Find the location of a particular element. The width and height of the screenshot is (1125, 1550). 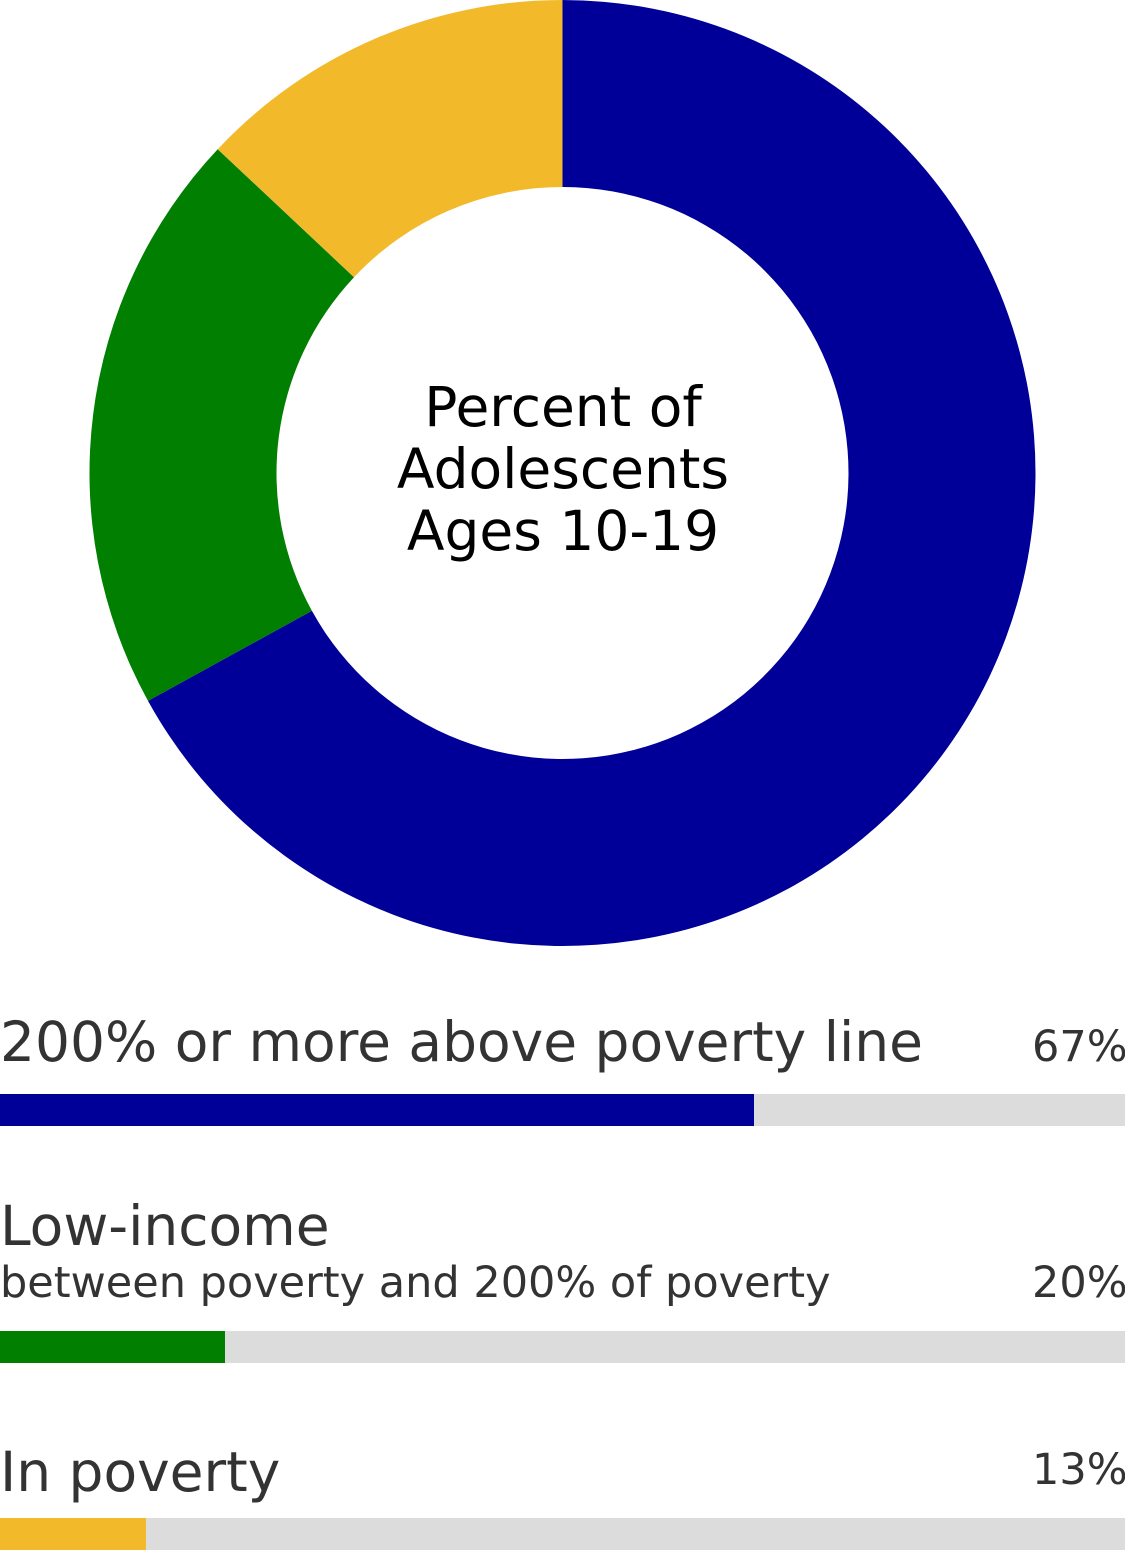

legend-row-above-poverty: 200% or more above poverty line 67% is located at coordinates (562, 1067).